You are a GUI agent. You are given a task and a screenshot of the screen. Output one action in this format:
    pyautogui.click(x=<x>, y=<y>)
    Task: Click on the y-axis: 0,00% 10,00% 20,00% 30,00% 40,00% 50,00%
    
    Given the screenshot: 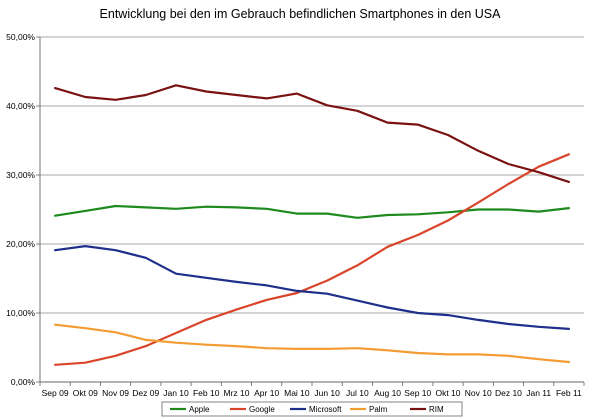 What is the action you would take?
    pyautogui.click(x=23, y=209)
    